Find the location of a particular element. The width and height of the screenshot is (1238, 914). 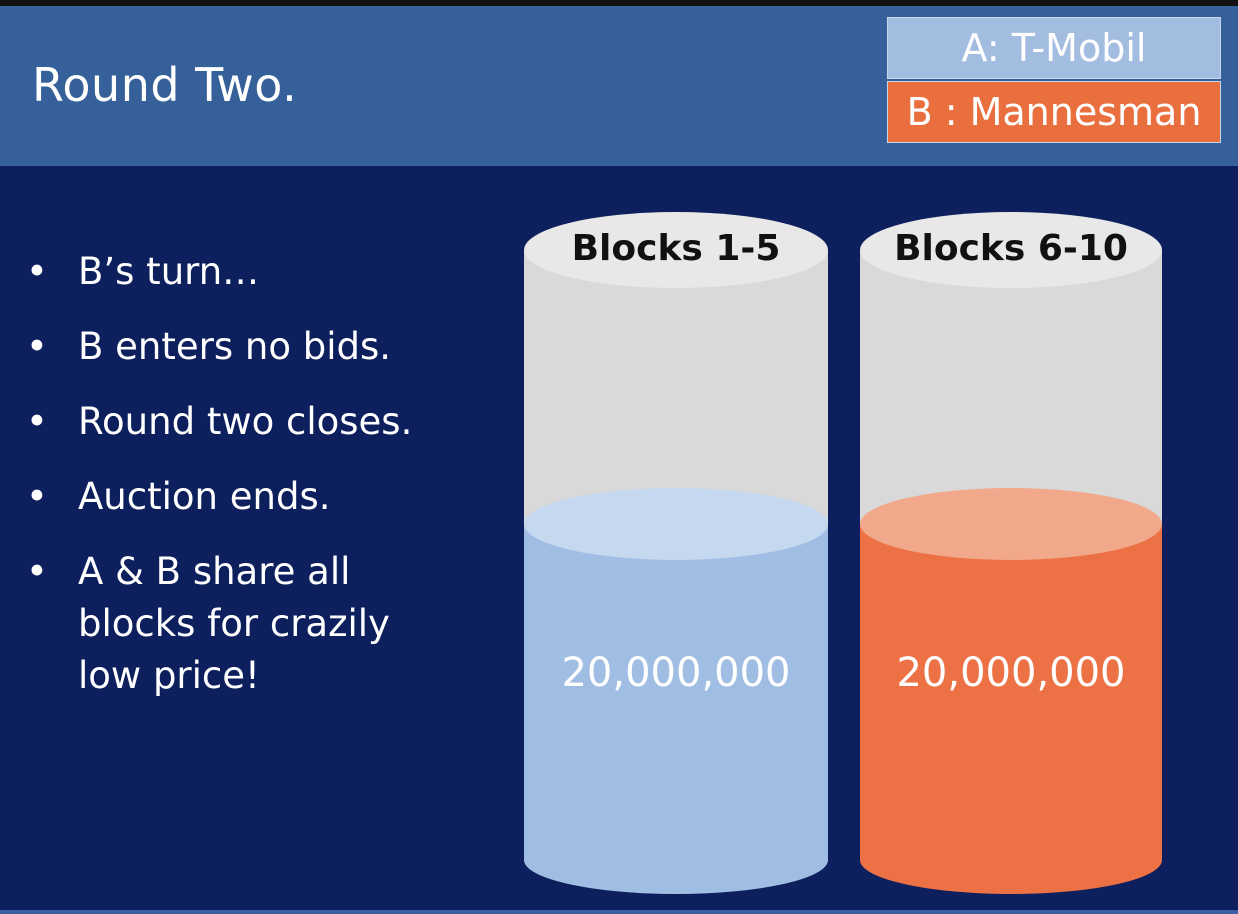

bottom-border is located at coordinates (619, 912).